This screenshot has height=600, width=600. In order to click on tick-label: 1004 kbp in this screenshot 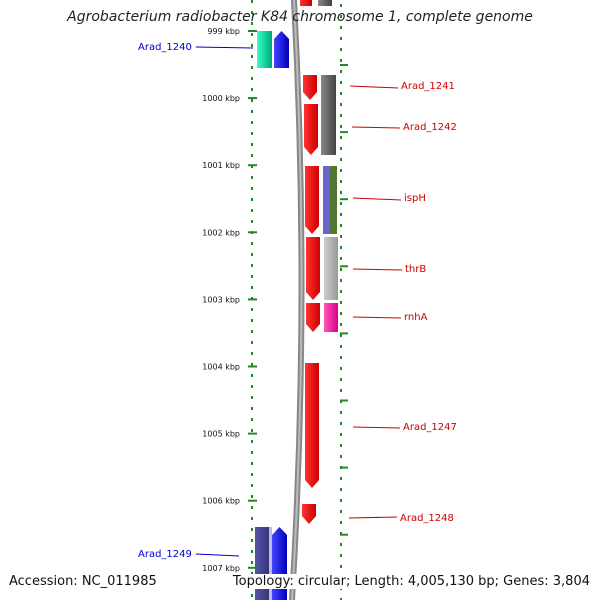, I will do `click(221, 367)`.